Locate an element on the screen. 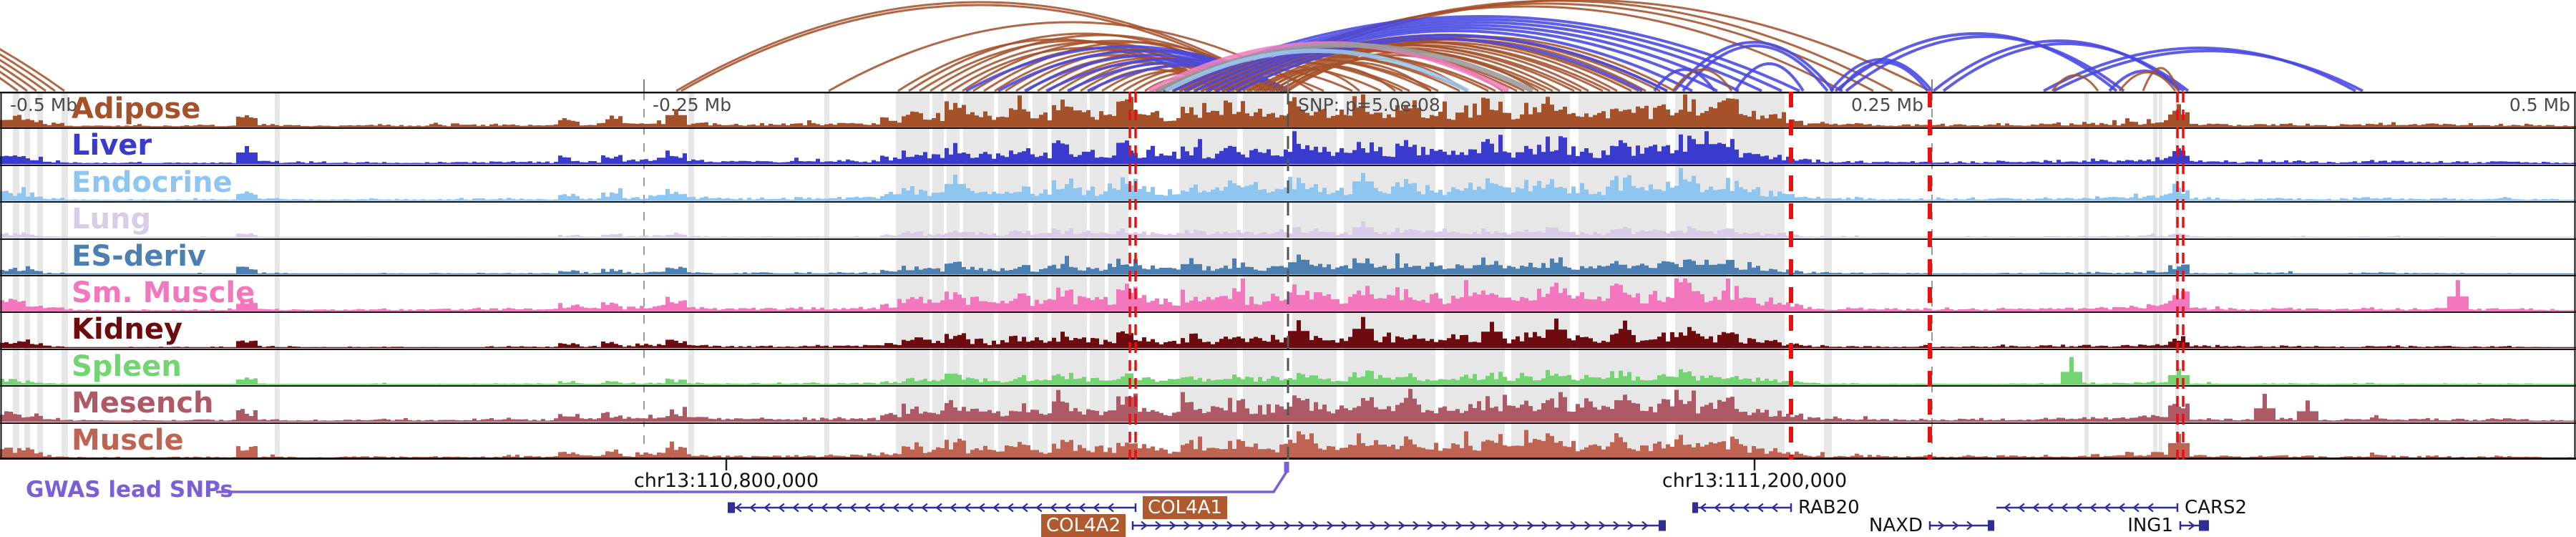 The width and height of the screenshot is (2576, 537). scale-label-right: 0.5 Mb is located at coordinates (2539, 105).